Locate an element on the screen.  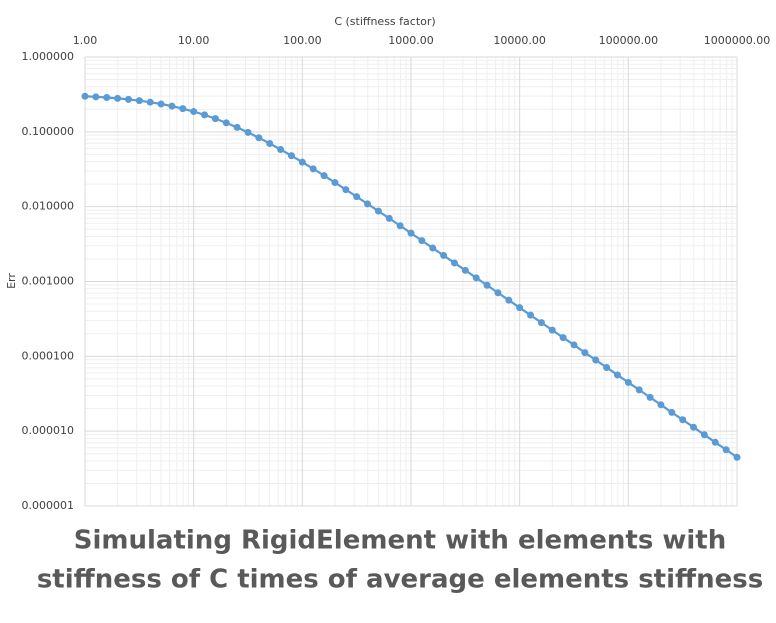
y-axis-label: Err is located at coordinates (11, 281).